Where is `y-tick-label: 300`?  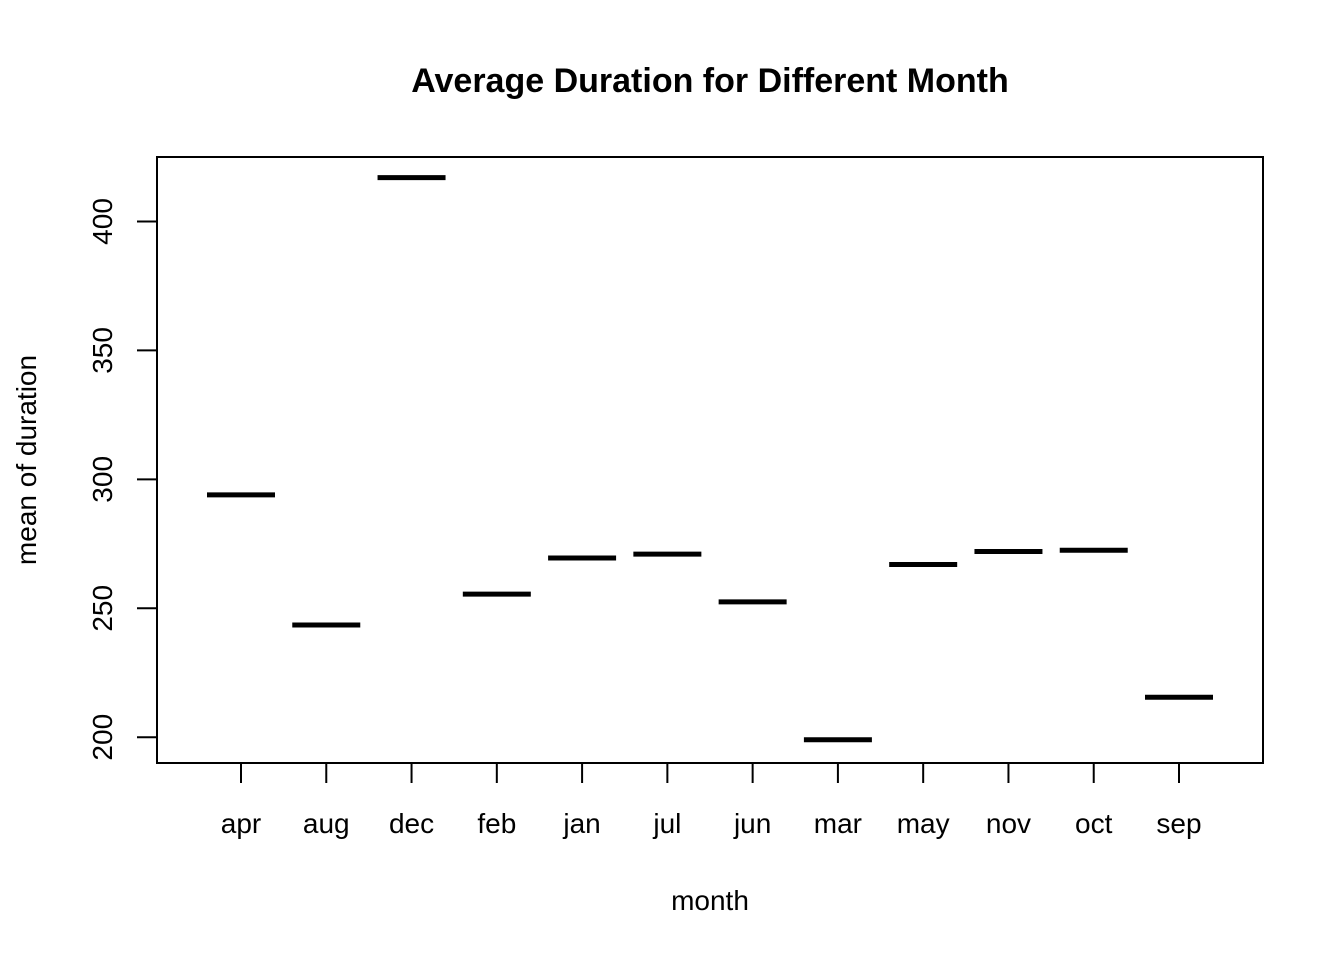
y-tick-label: 300 is located at coordinates (102, 479).